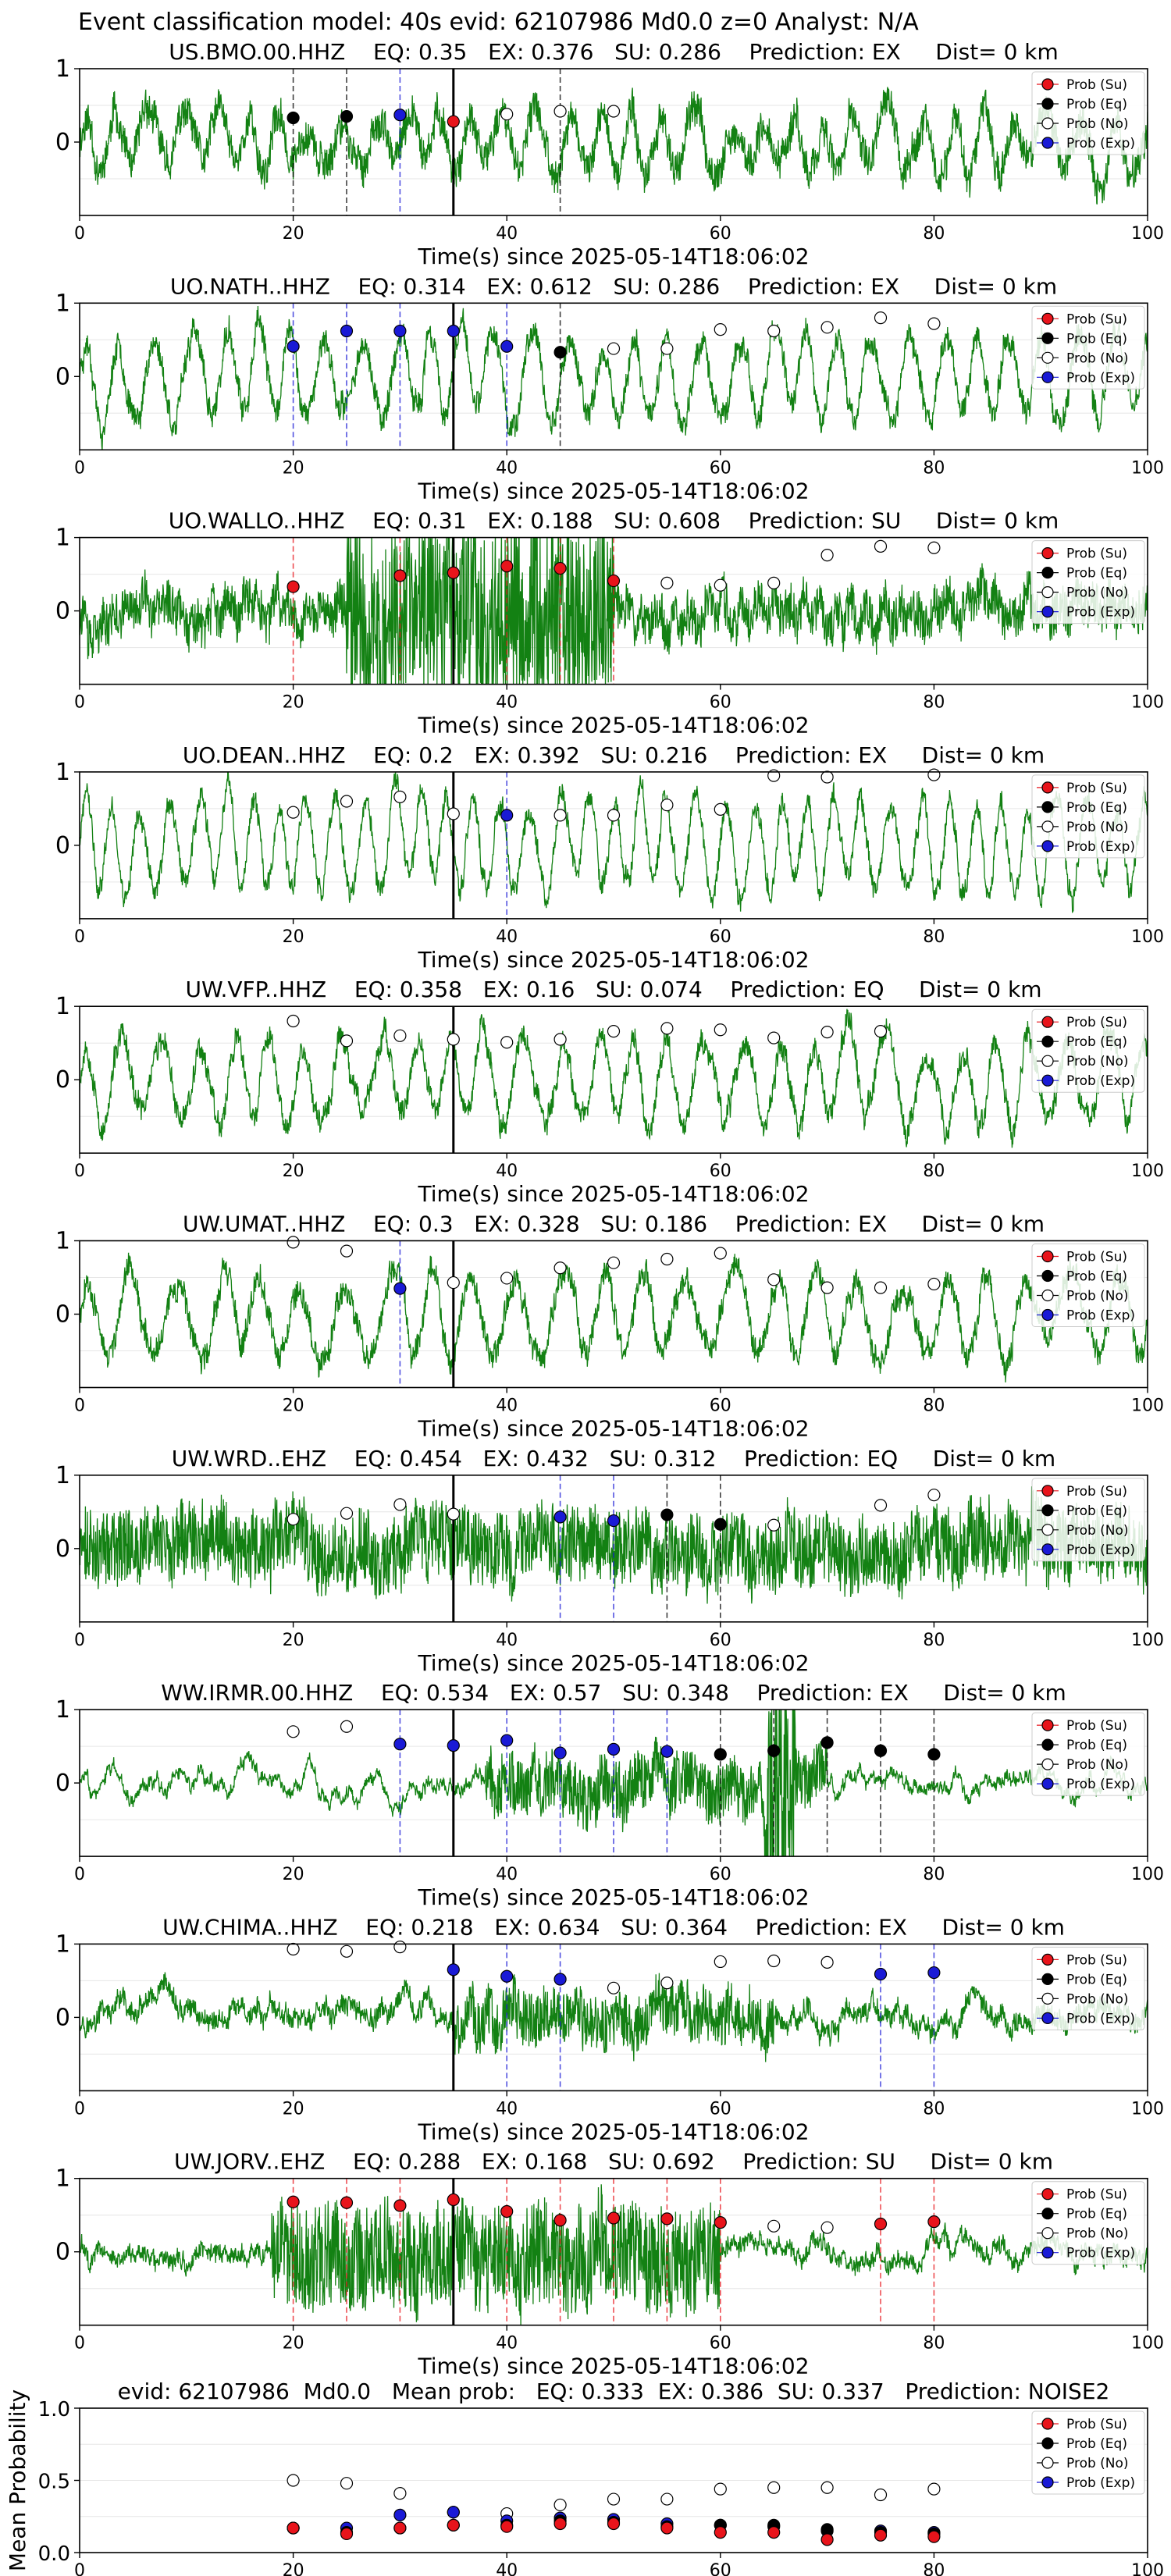 The image size is (1171, 2576). Describe the element at coordinates (1097, 1531) in the screenshot. I see `legend-label: Prob (No)` at that location.